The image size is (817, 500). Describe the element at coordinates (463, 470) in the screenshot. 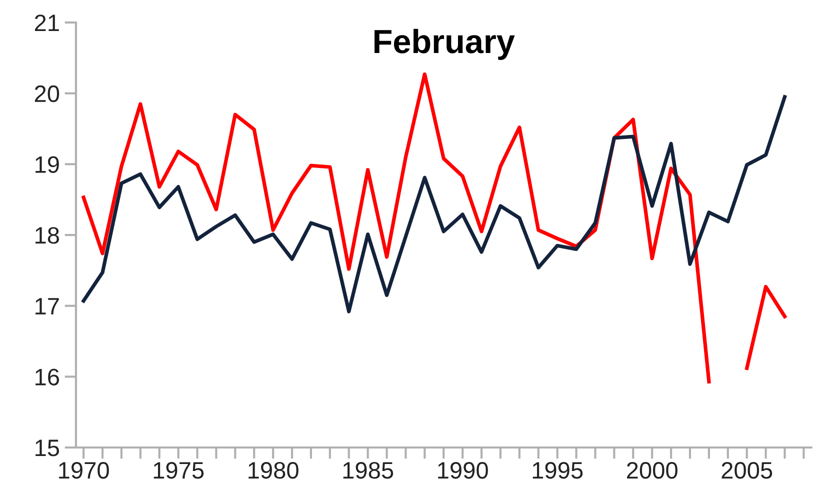

I see `x-tick-label: 1990` at that location.